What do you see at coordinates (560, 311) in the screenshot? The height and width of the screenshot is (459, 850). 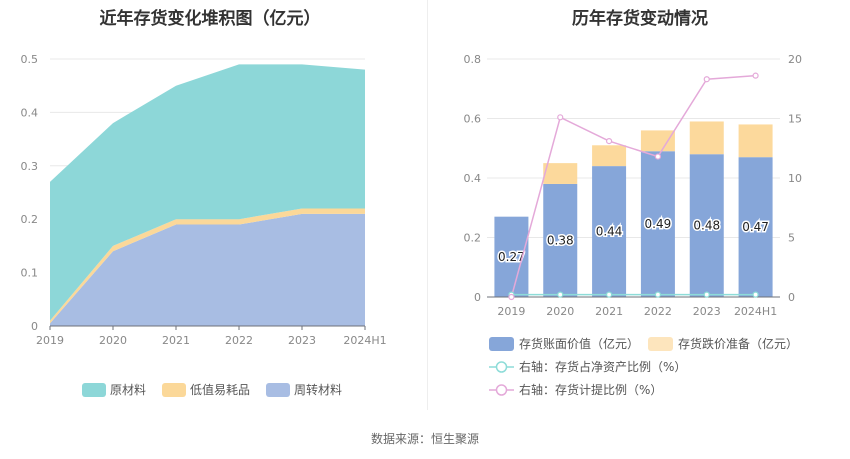 I see `right-x-tick-label: 2020` at bounding box center [560, 311].